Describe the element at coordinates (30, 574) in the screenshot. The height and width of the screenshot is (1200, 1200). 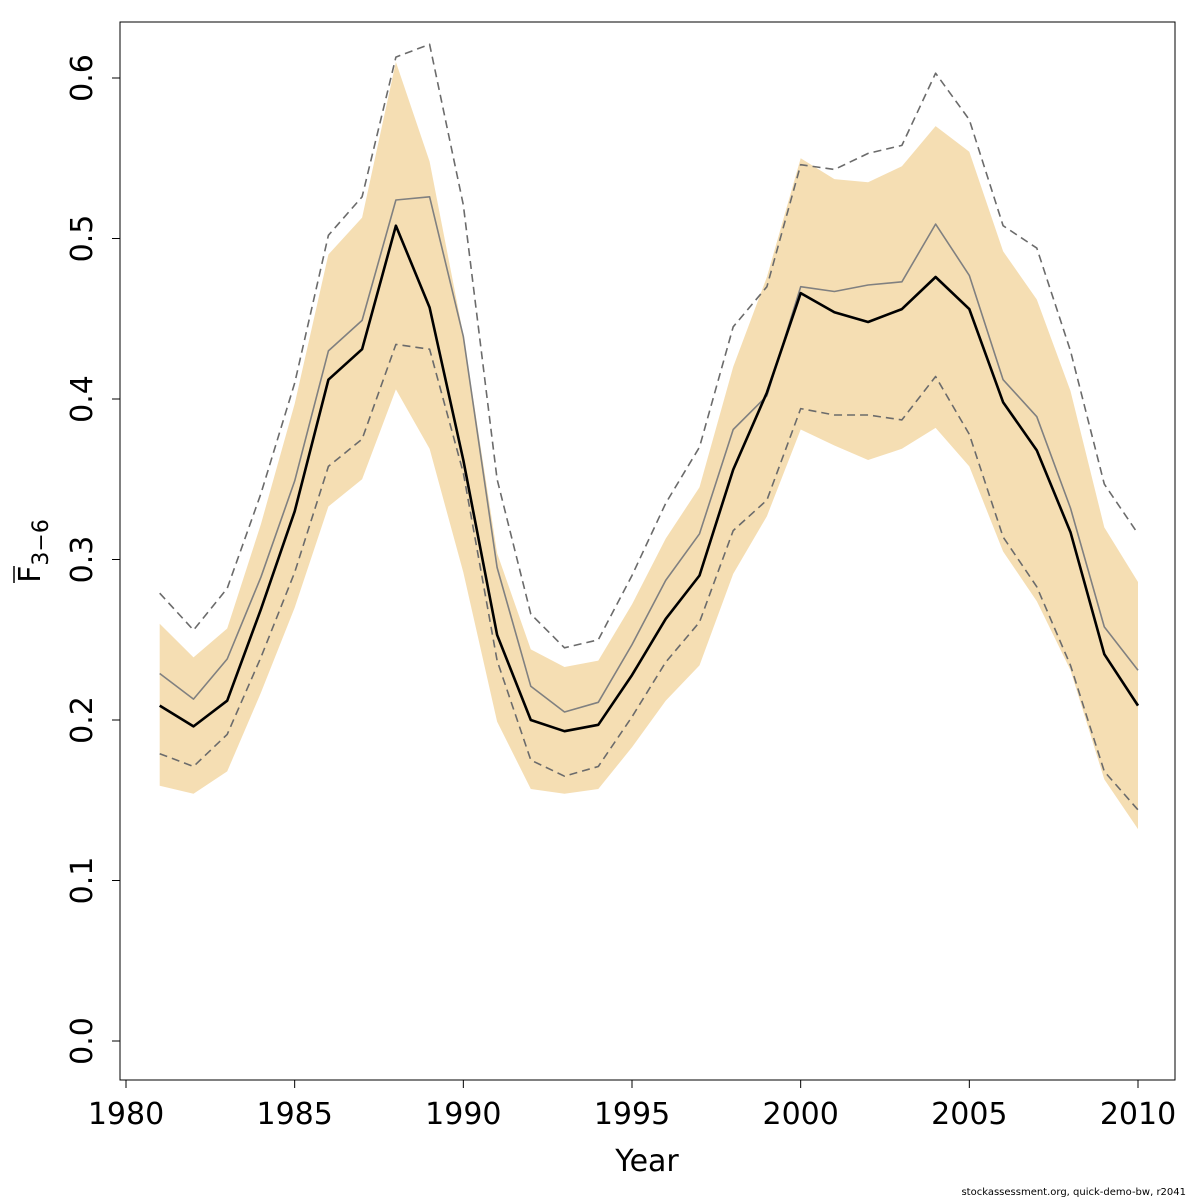
I see `y-axis-title-main: F` at that location.